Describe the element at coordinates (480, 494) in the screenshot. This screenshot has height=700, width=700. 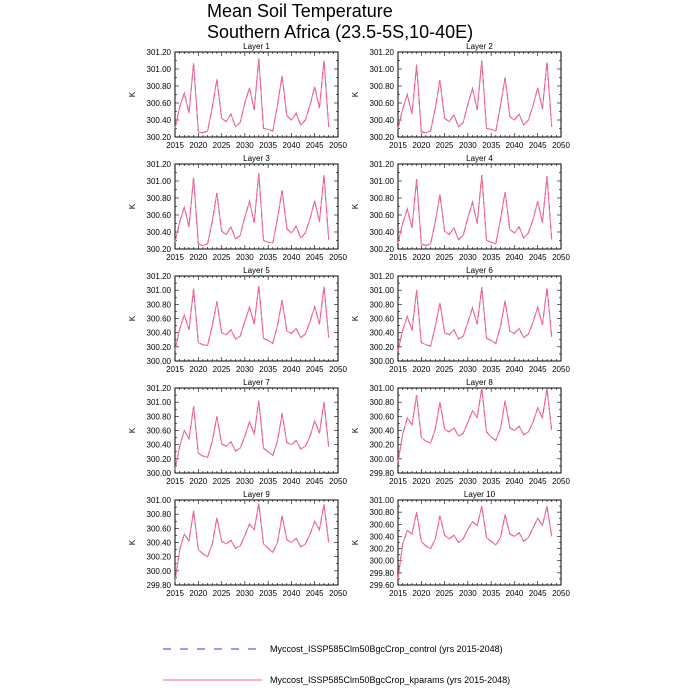
I see `panel-title: Layer 10` at that location.